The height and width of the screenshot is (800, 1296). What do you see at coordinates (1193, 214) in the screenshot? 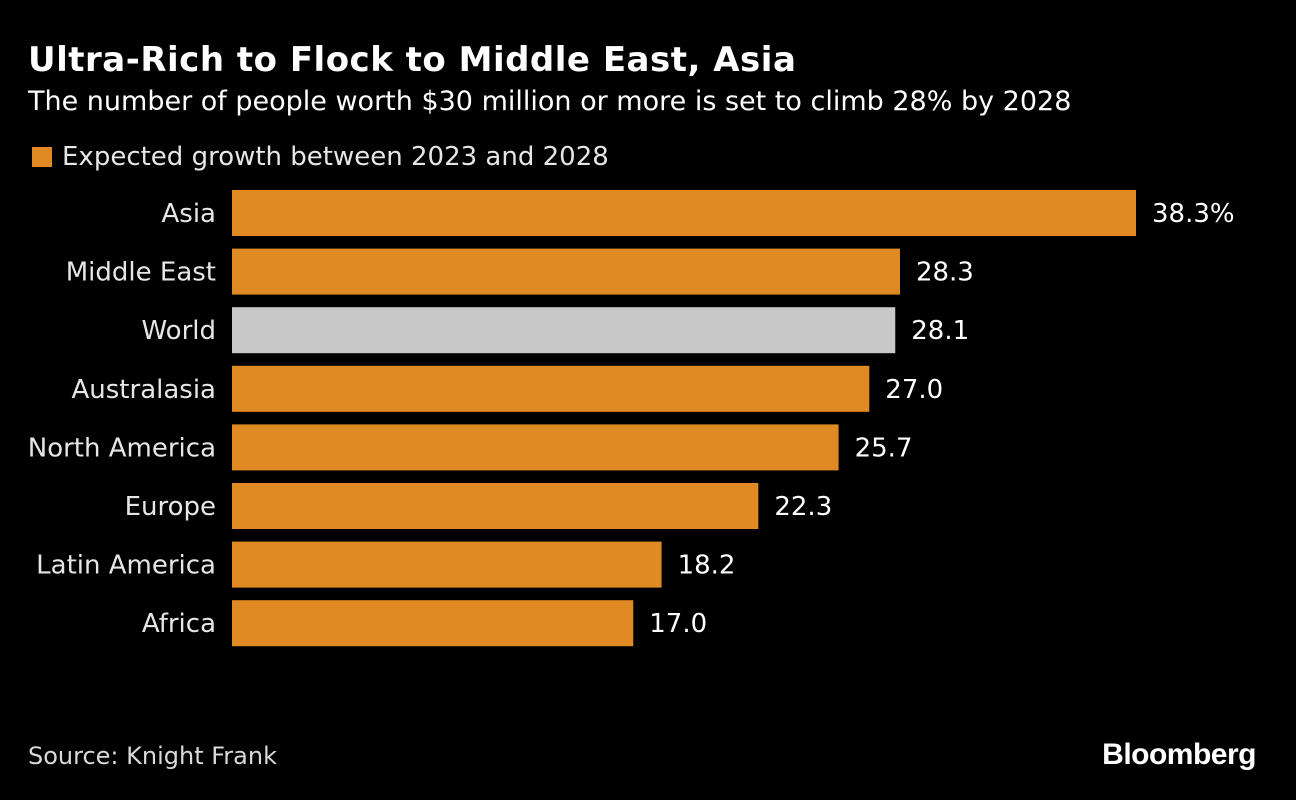
I see `value-label-asia: 38.3%` at bounding box center [1193, 214].